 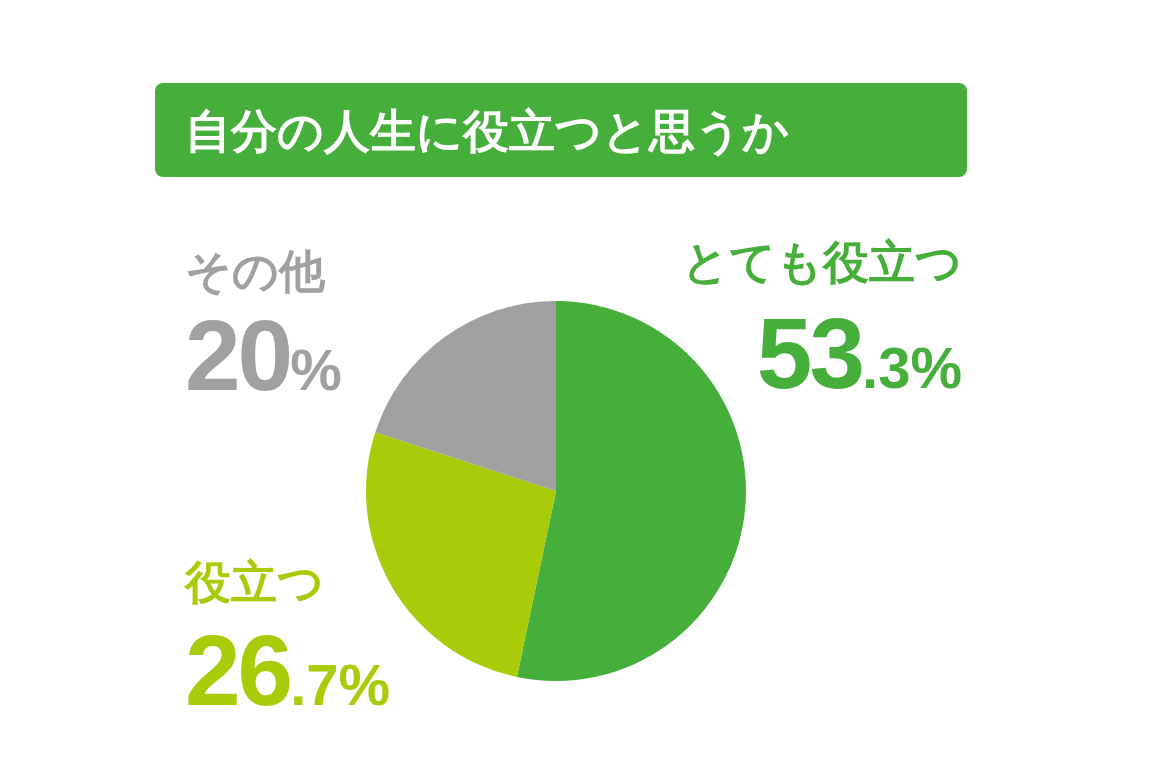 What do you see at coordinates (487, 131) in the screenshot?
I see `chart-title: 自分の人生に役立つと思うか` at bounding box center [487, 131].